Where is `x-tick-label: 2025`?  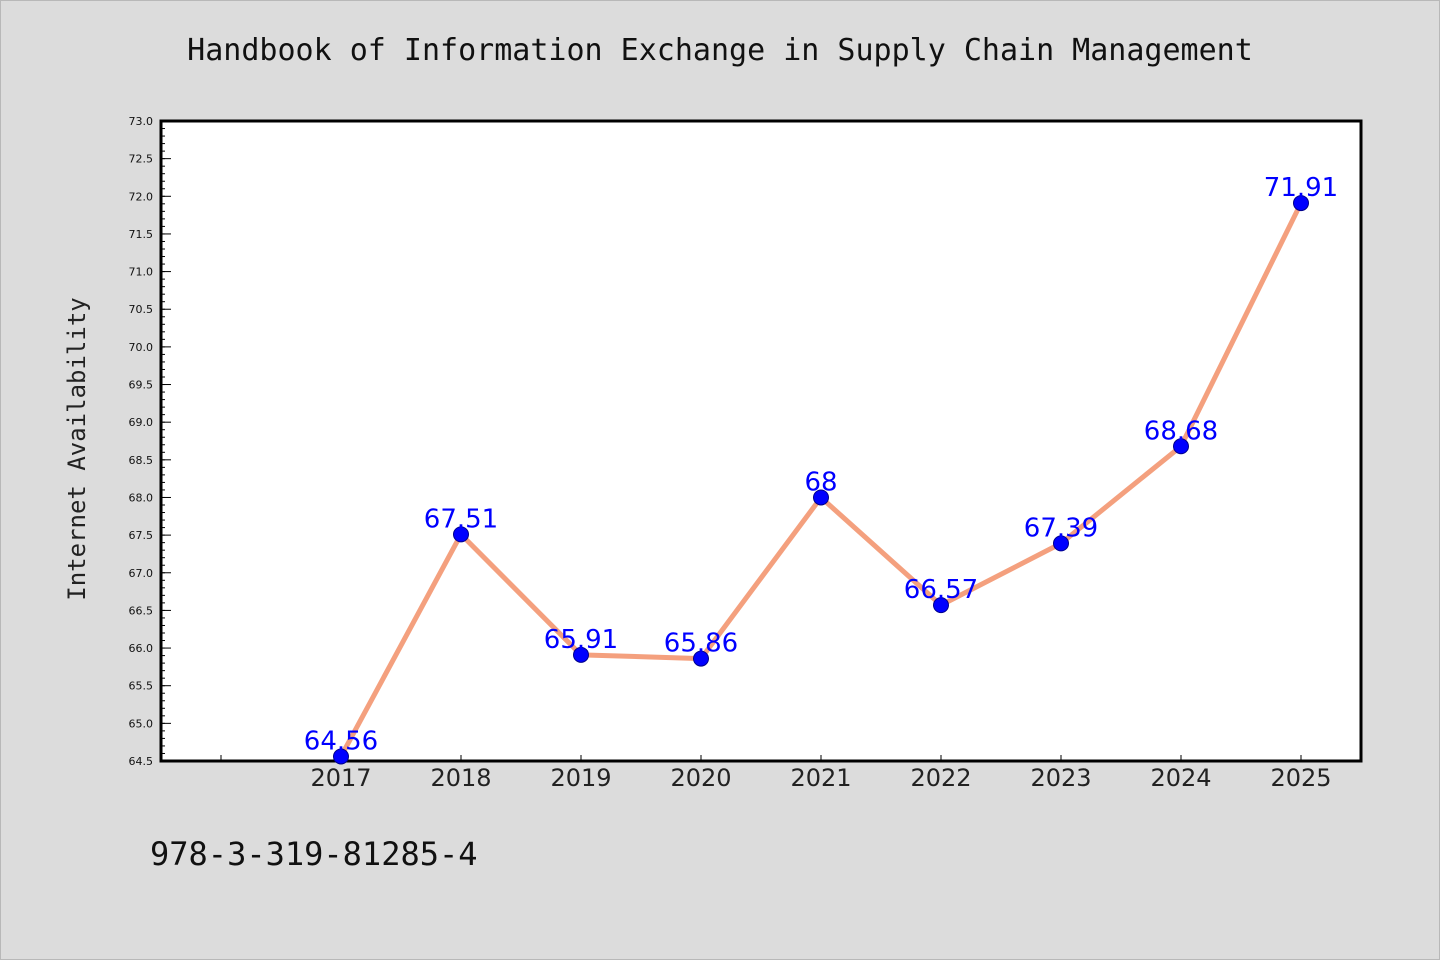
x-tick-label: 2025 is located at coordinates (1300, 778).